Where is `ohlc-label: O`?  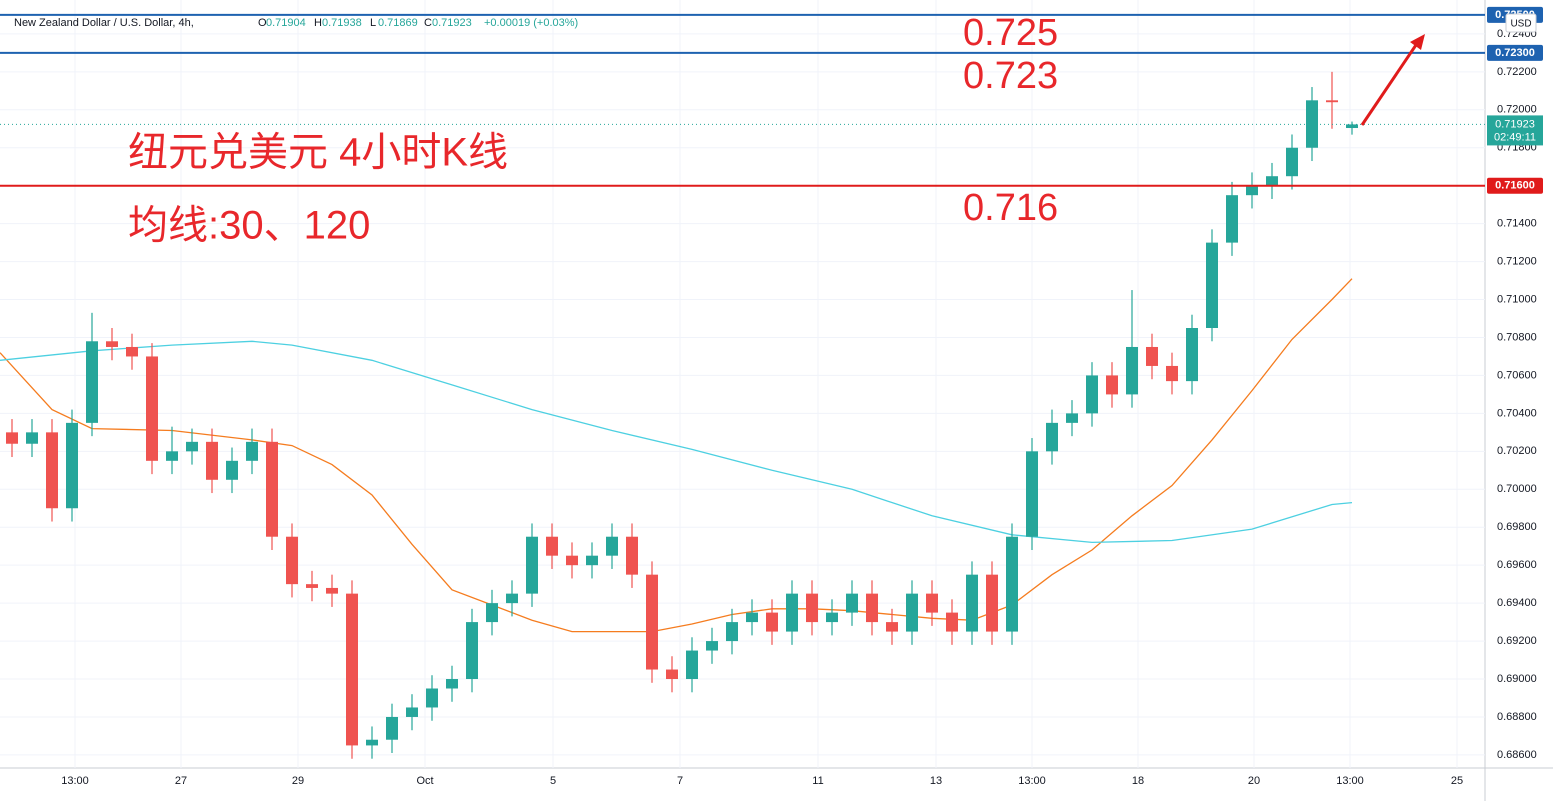 ohlc-label: O is located at coordinates (262, 23).